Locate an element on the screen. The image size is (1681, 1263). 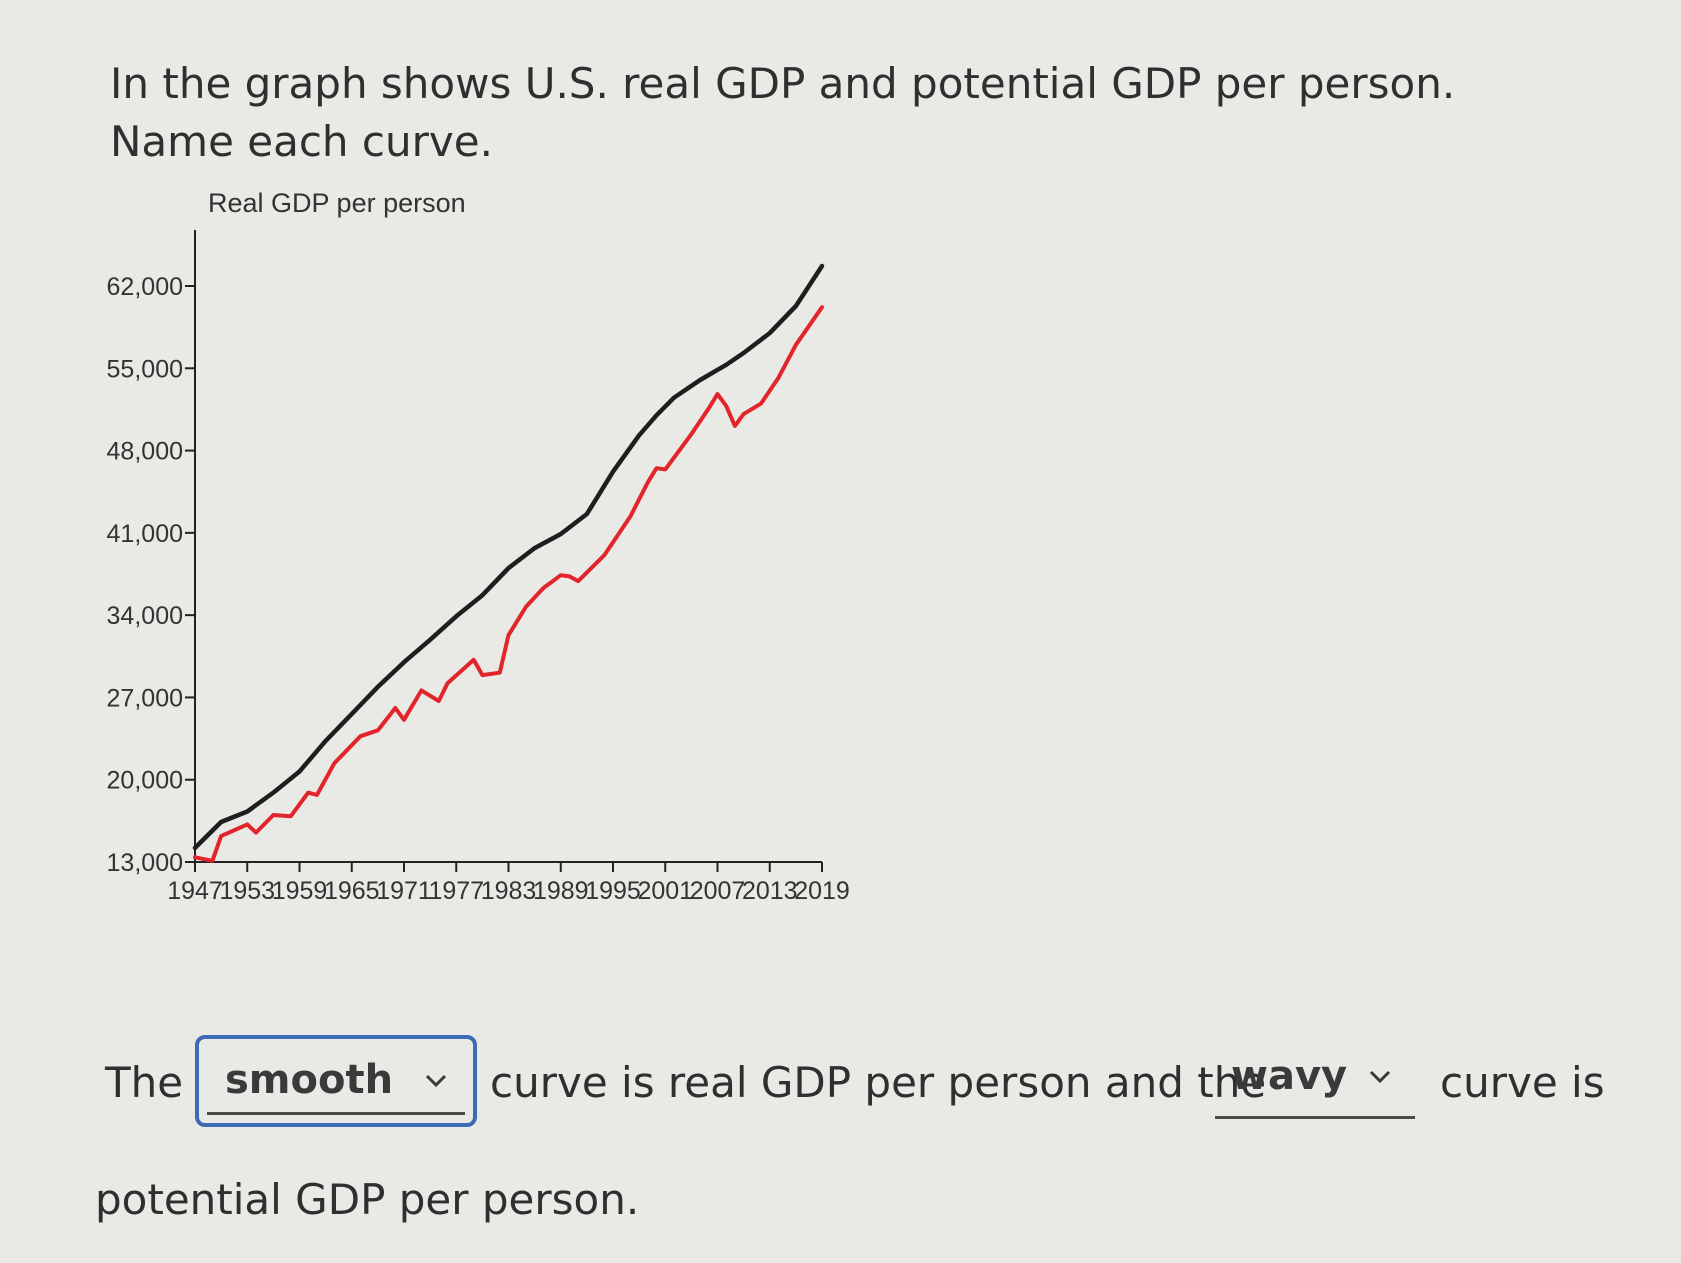
x-tick-label: 1977 is located at coordinates (456, 891).